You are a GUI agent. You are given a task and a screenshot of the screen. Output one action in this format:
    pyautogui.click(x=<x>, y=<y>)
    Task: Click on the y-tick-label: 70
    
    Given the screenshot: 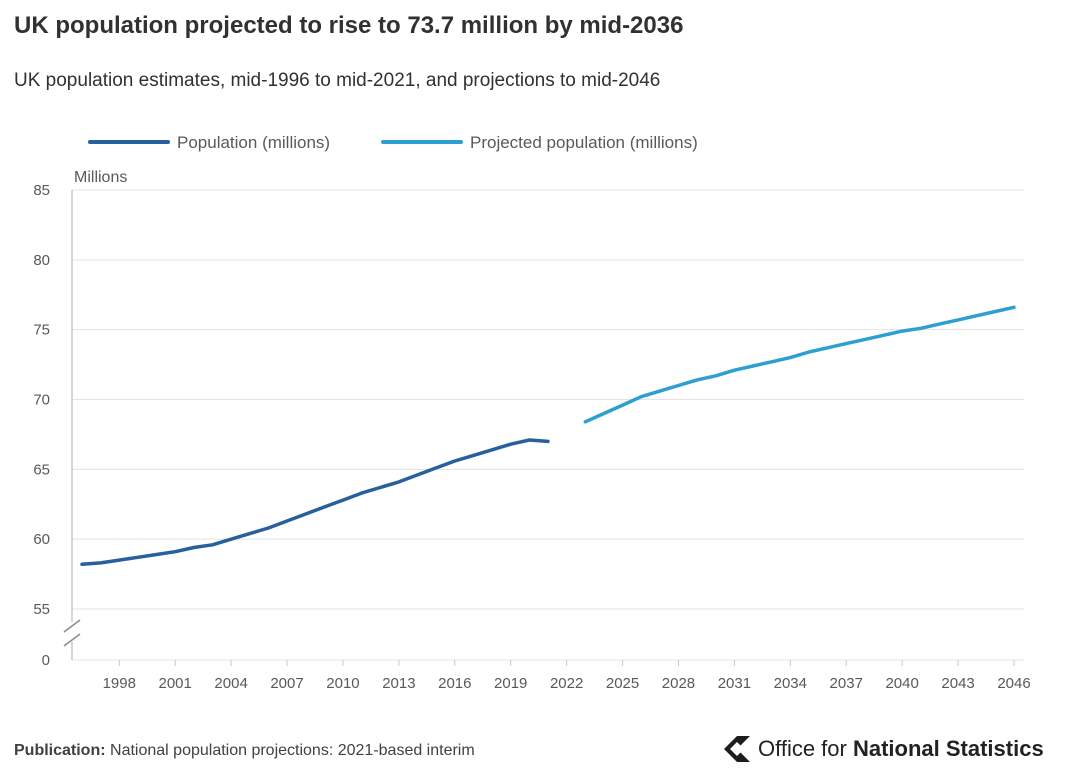 What is the action you would take?
    pyautogui.click(x=41, y=400)
    